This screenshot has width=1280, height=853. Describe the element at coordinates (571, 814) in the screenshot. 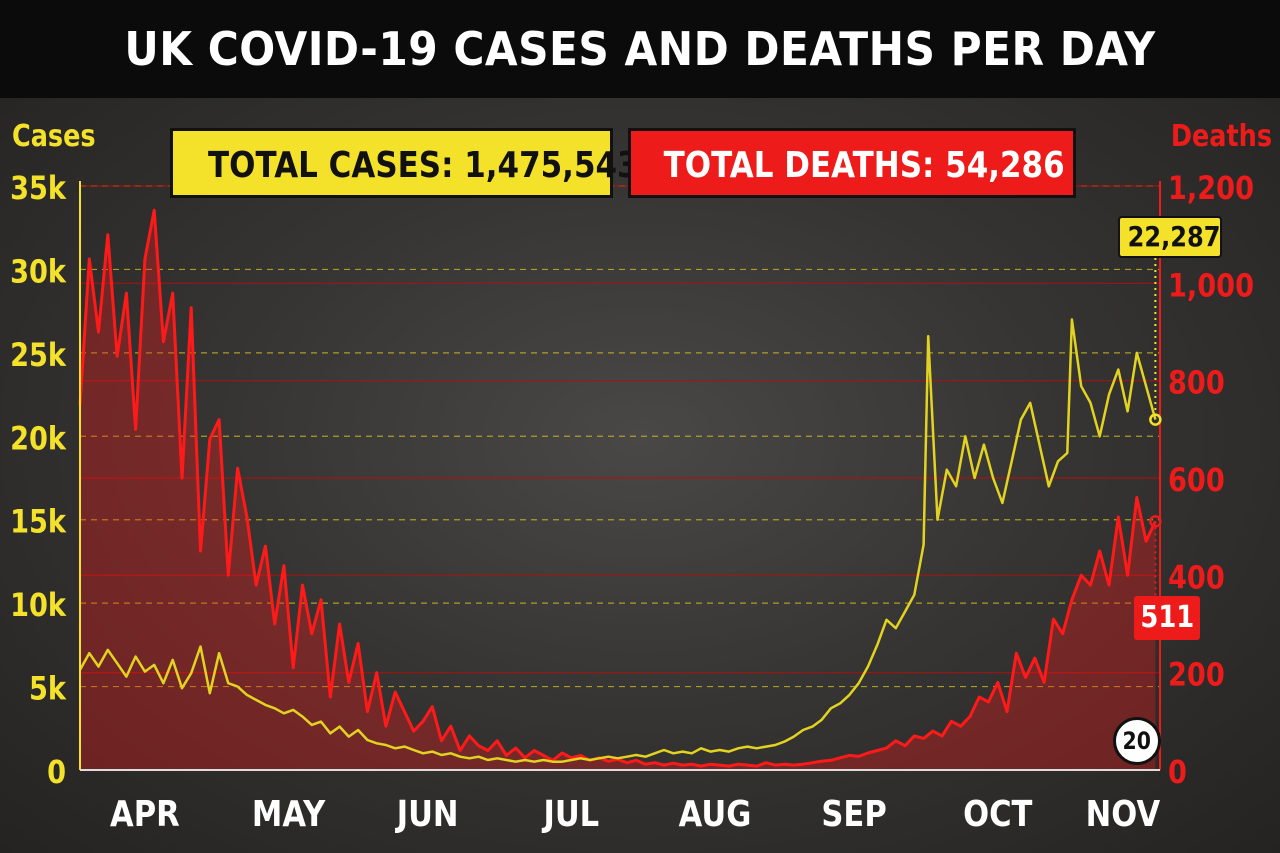

I see `month-tick-label: JUL` at that location.